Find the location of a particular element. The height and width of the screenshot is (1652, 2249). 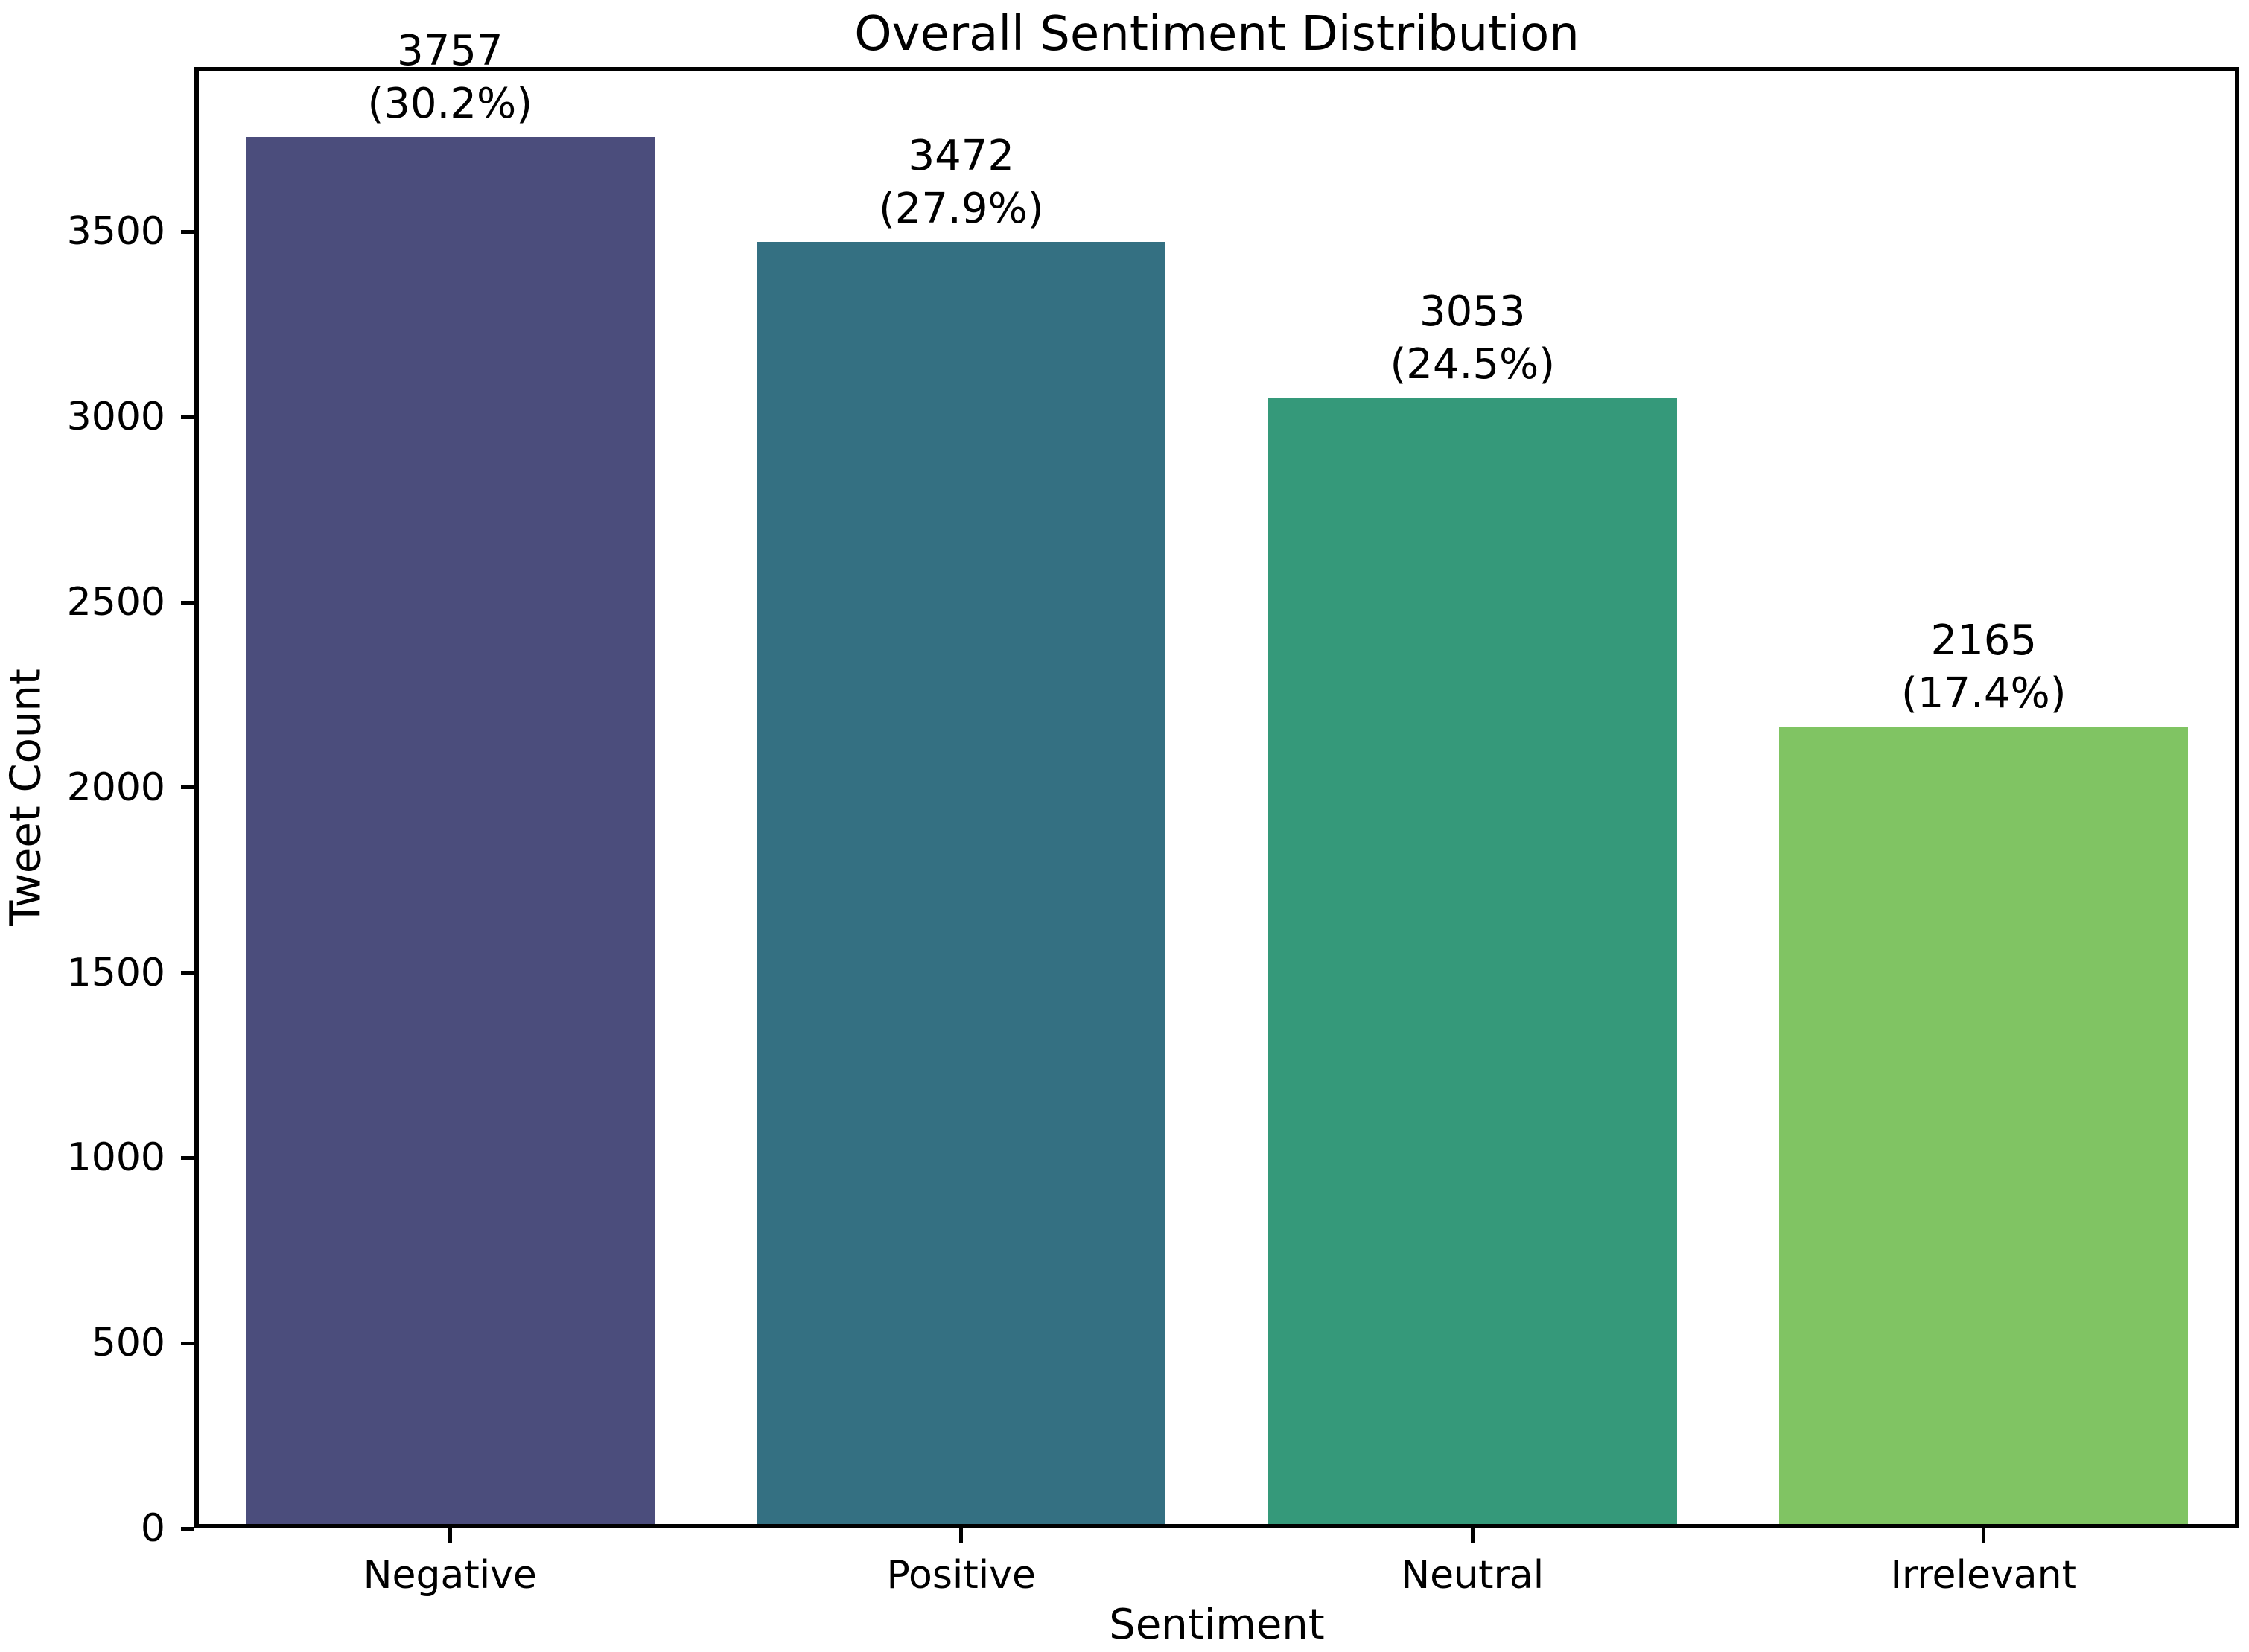

x-tick-label-negative: Negative is located at coordinates (450, 1575).